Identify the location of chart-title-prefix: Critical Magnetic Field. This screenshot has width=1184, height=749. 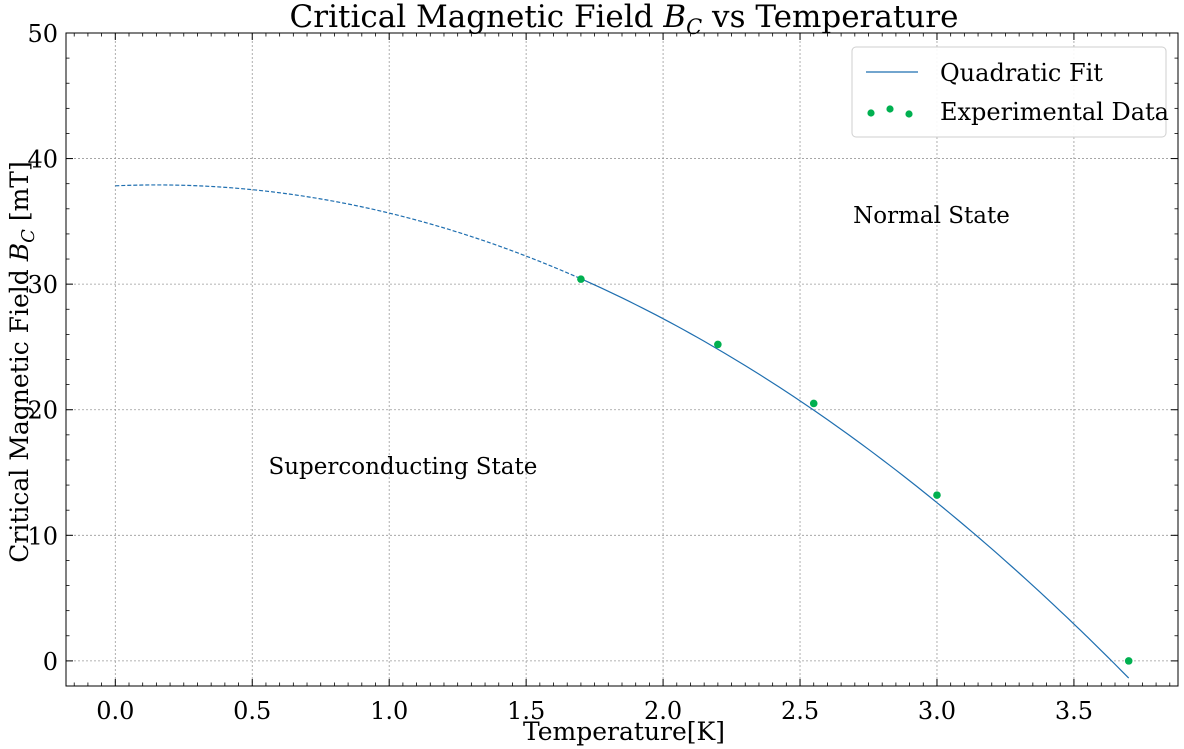
(477, 17).